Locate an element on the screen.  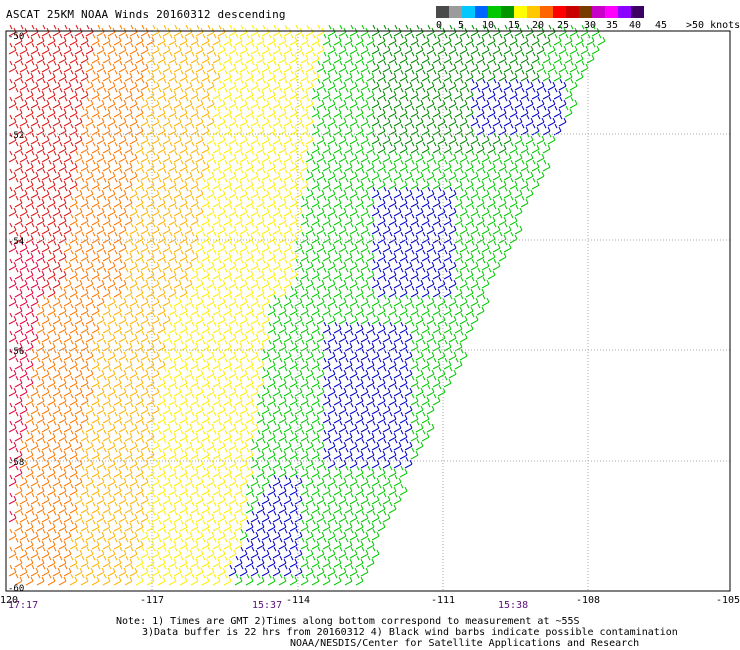
scale-label: 15 is located at coordinates (514, 25).